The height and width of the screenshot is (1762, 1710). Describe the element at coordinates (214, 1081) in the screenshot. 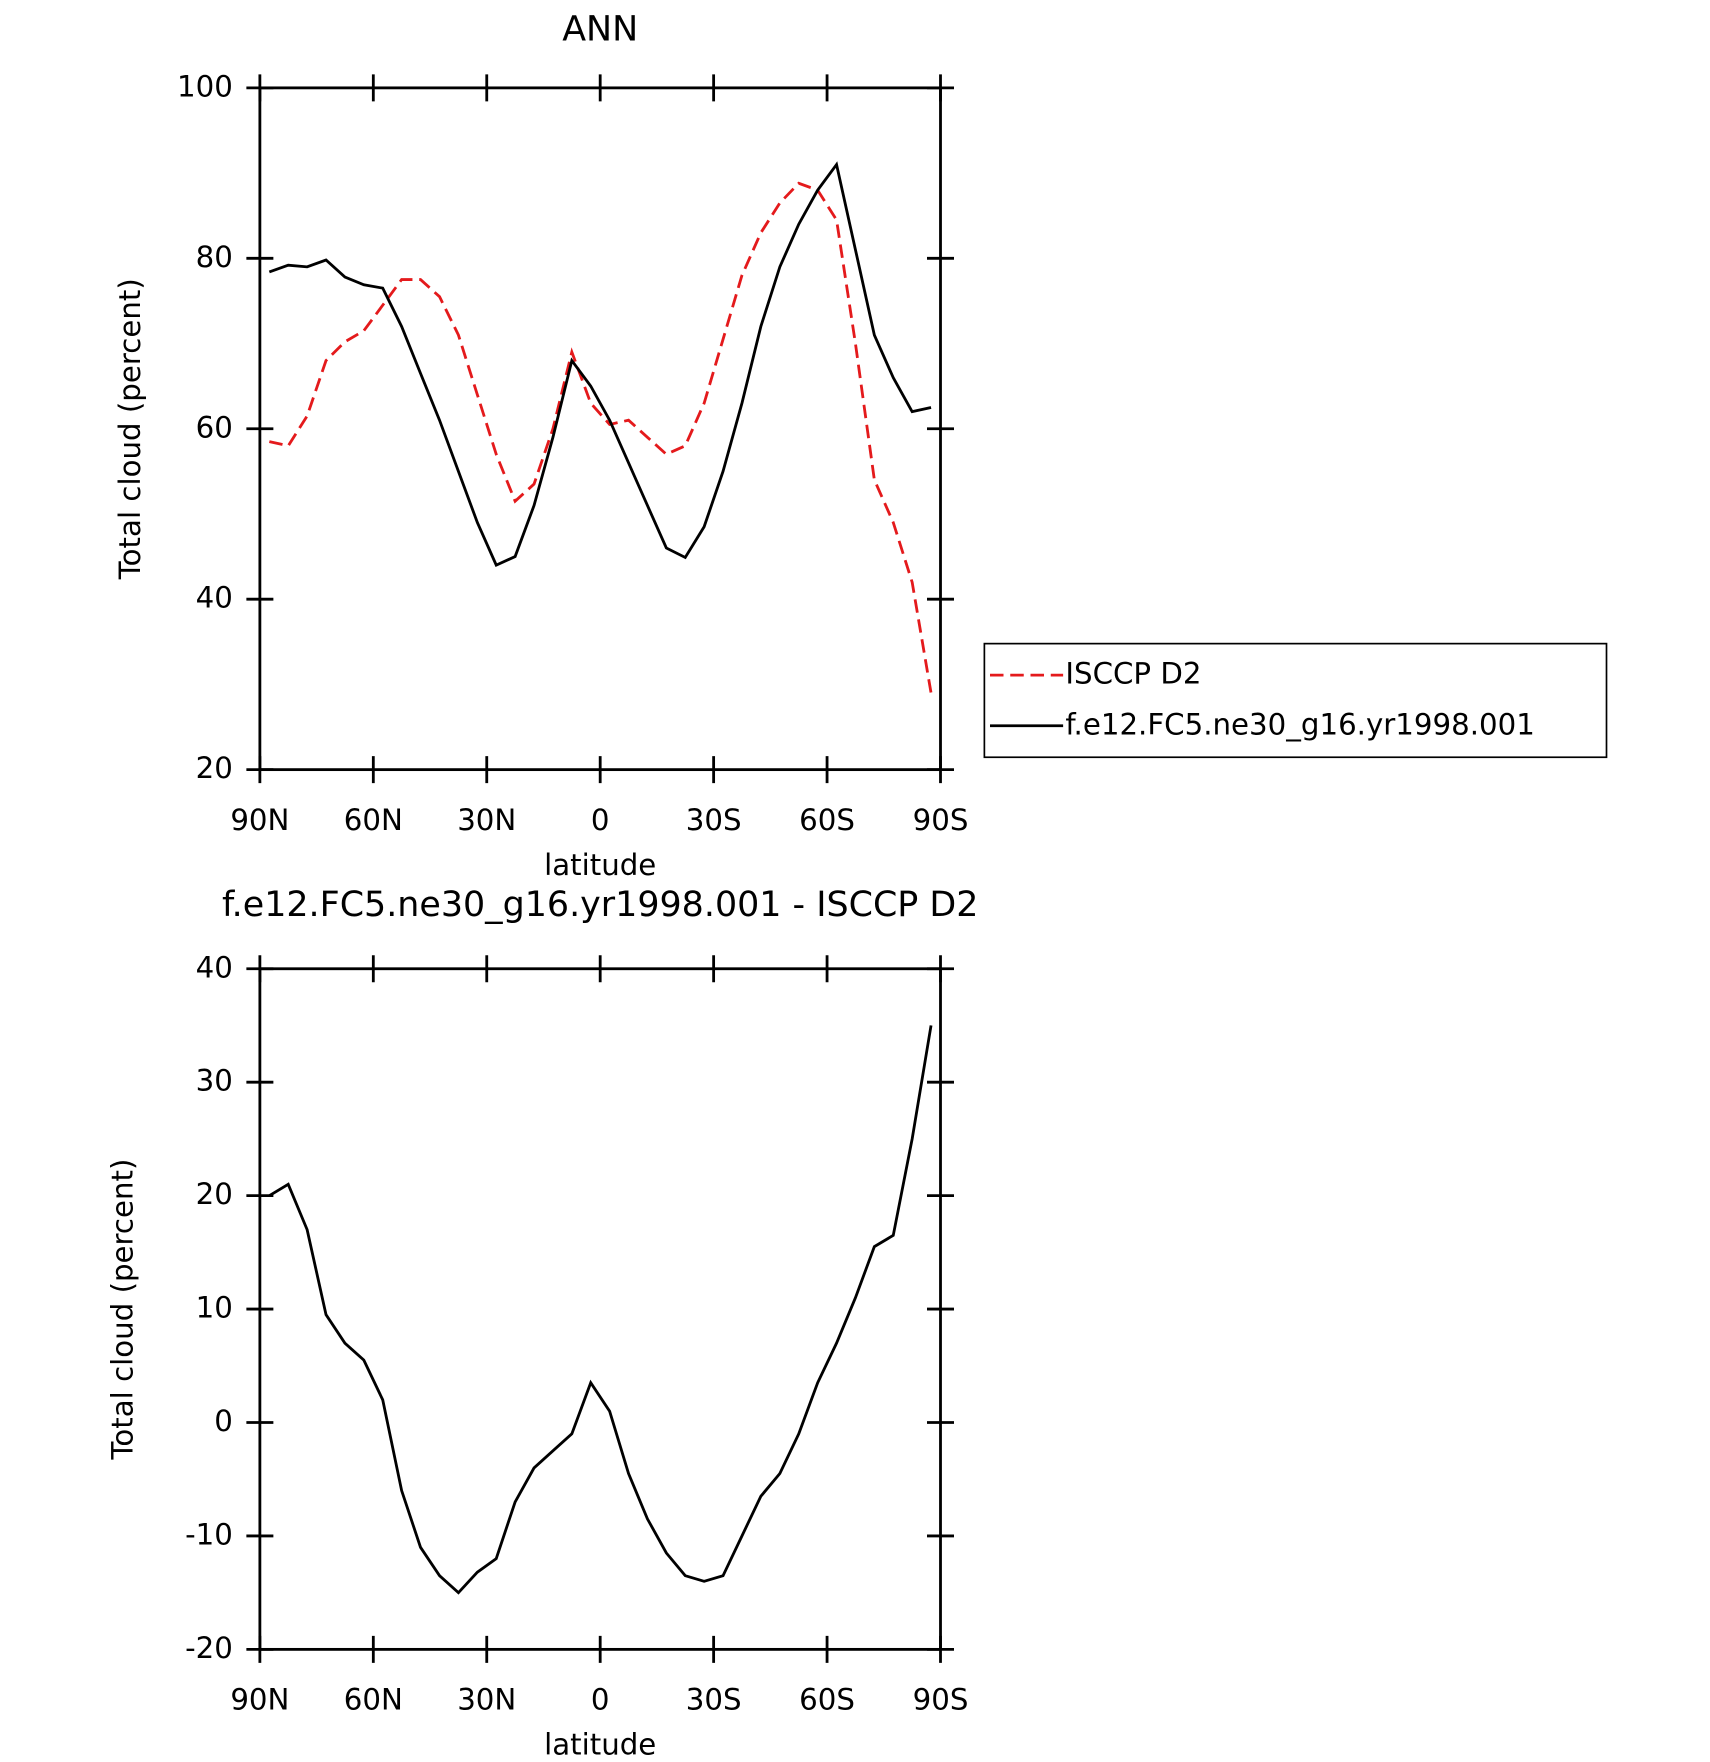

I see `y-tick-label: 30` at that location.